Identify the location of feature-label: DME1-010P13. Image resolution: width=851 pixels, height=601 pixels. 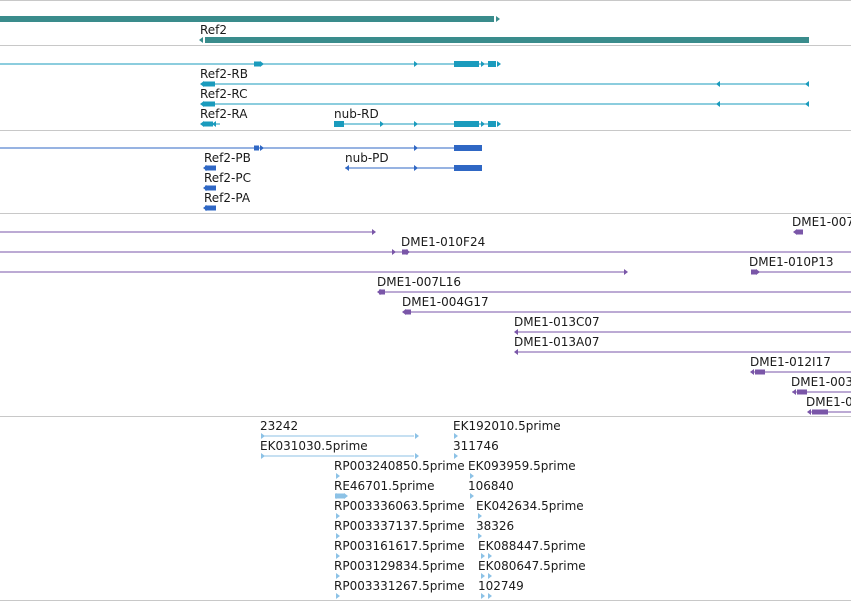
(791, 262).